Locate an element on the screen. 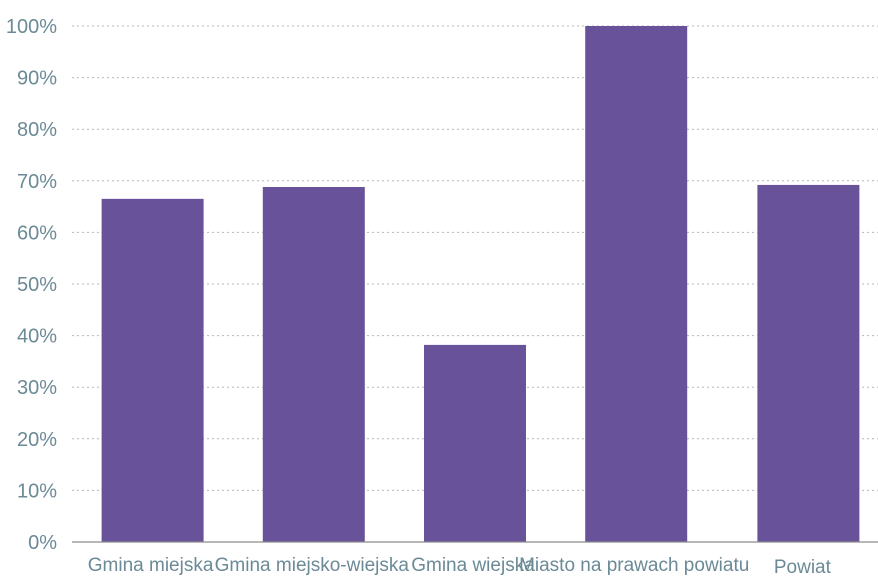 The width and height of the screenshot is (878, 579). y-tick-label: 80% is located at coordinates (37, 130).